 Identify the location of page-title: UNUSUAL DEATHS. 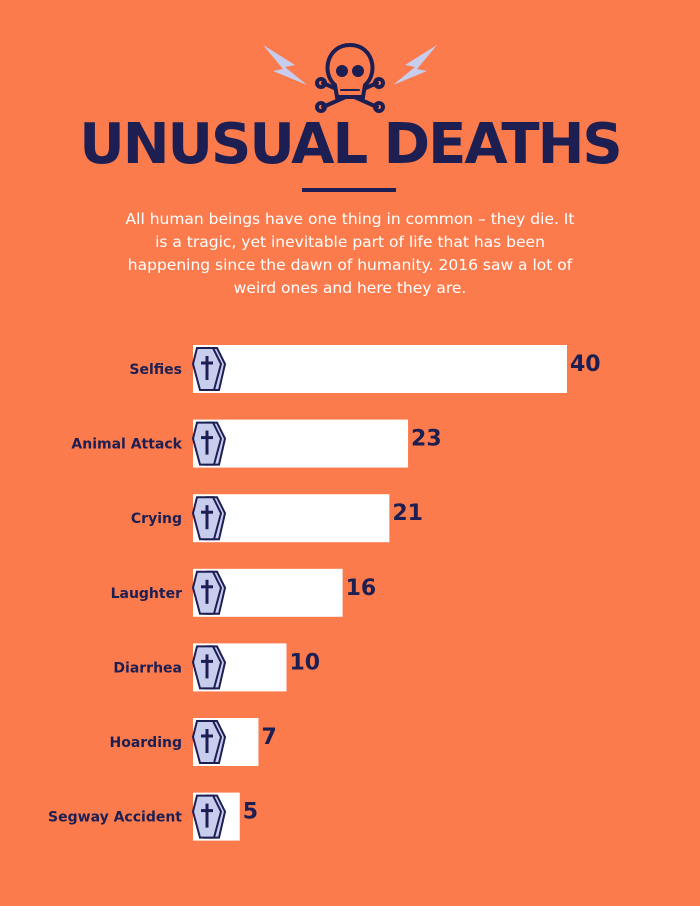
(351, 144).